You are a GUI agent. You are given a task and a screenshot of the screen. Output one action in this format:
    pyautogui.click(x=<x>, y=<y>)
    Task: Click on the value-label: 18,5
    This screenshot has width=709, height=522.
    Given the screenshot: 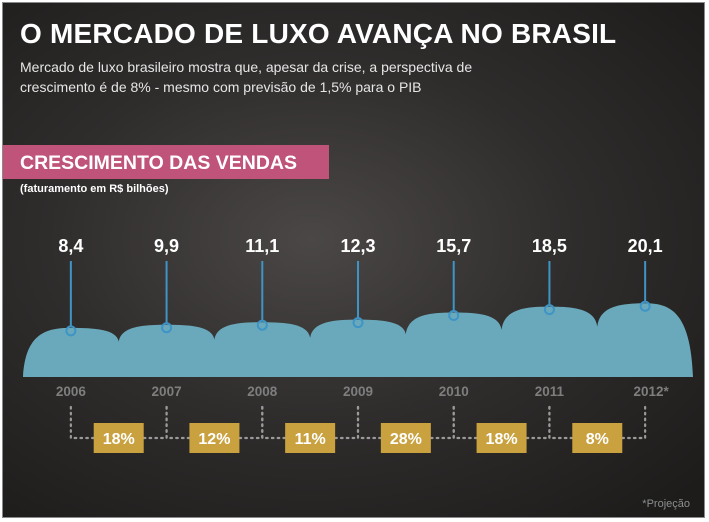 What is the action you would take?
    pyautogui.click(x=549, y=246)
    